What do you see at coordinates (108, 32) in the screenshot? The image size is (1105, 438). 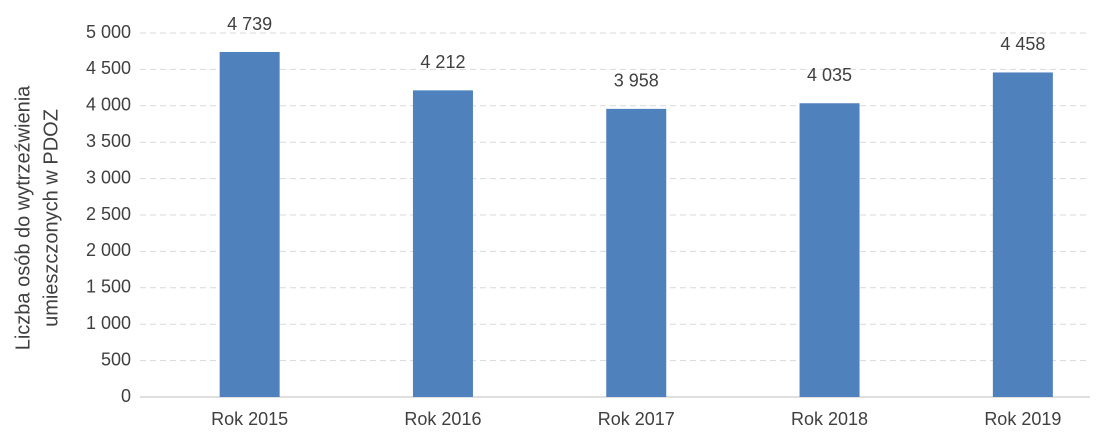 I see `y-tick-label: 5 000` at bounding box center [108, 32].